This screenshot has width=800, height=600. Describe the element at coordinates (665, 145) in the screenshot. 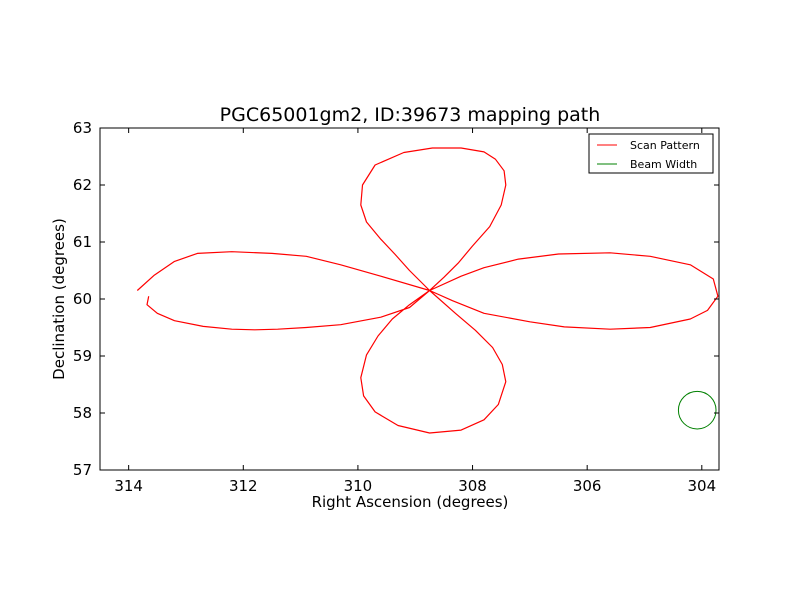

I see `legend-label-scan-pattern: Scan Pattern` at that location.